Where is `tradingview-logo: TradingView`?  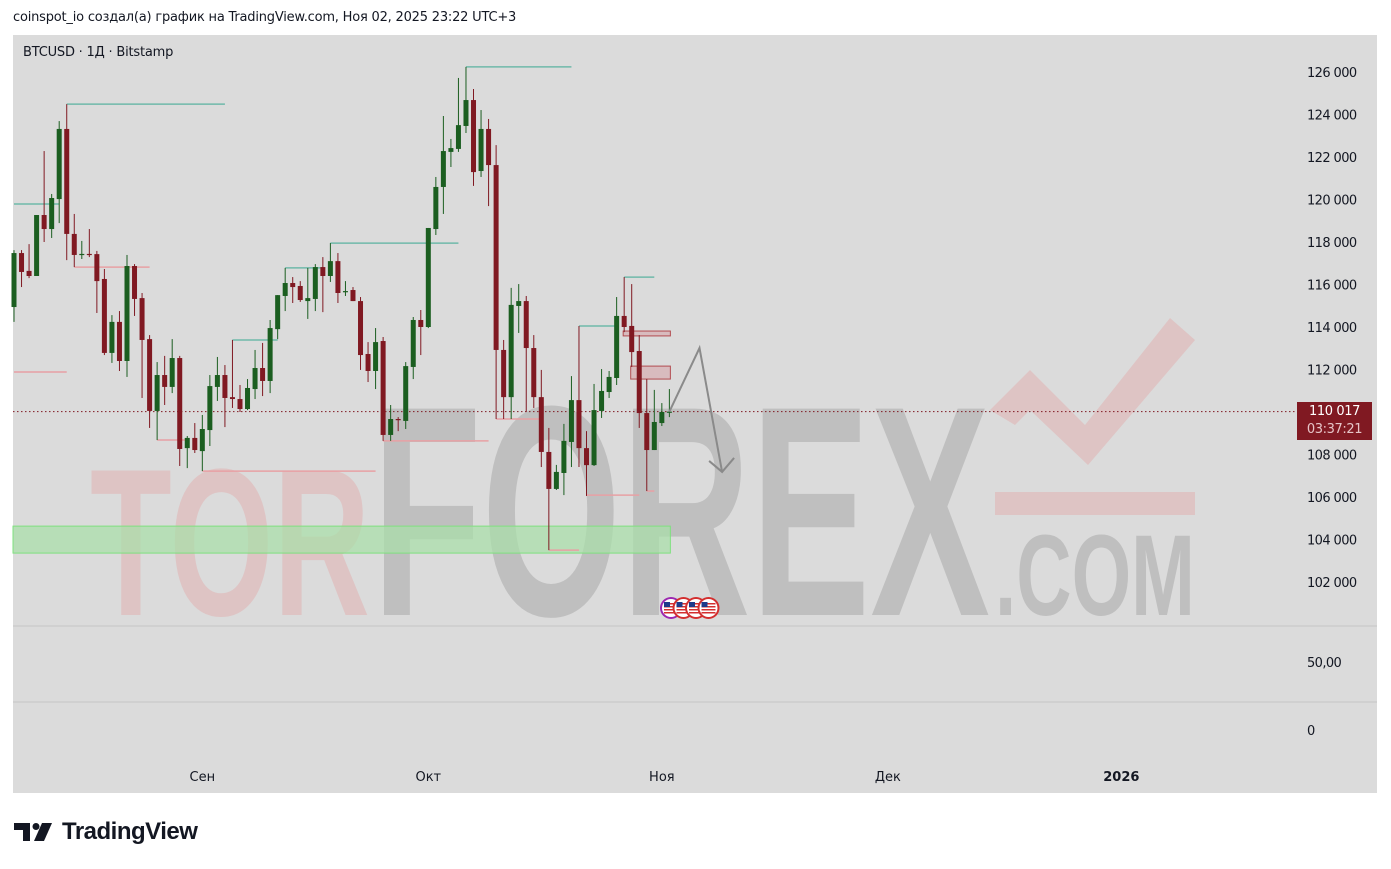 tradingview-logo: TradingView is located at coordinates (106, 832).